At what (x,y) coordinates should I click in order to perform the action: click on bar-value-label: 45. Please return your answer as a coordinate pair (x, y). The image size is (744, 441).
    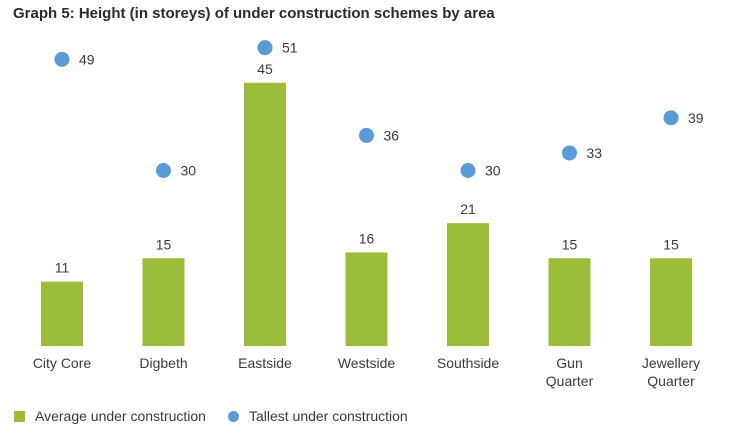
    Looking at the image, I should click on (265, 69).